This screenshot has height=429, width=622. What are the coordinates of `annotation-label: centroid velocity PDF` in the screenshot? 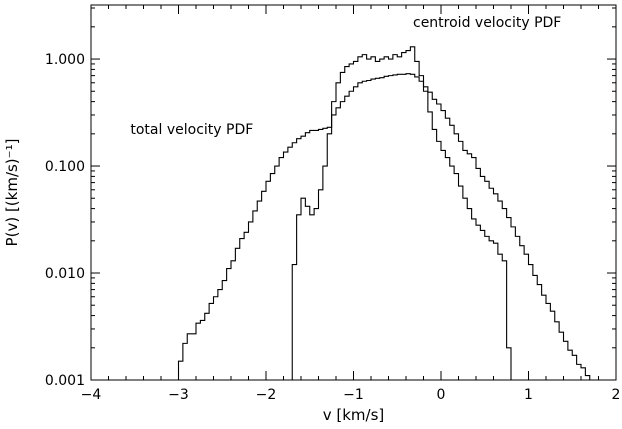 It's located at (487, 23).